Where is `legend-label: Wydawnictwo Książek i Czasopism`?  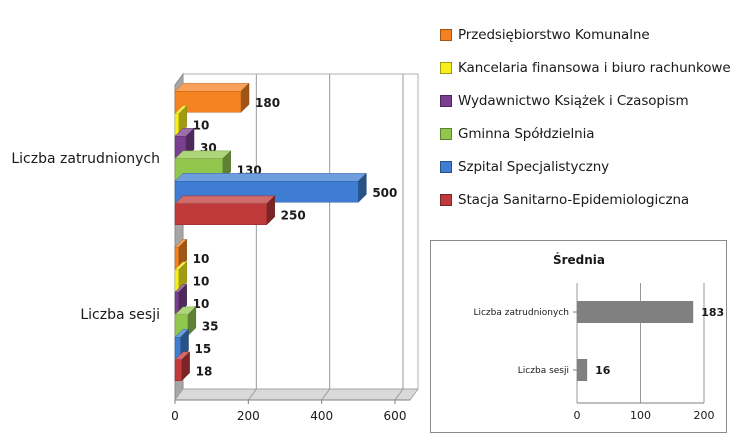 legend-label: Wydawnictwo Książek i Czasopism is located at coordinates (573, 100).